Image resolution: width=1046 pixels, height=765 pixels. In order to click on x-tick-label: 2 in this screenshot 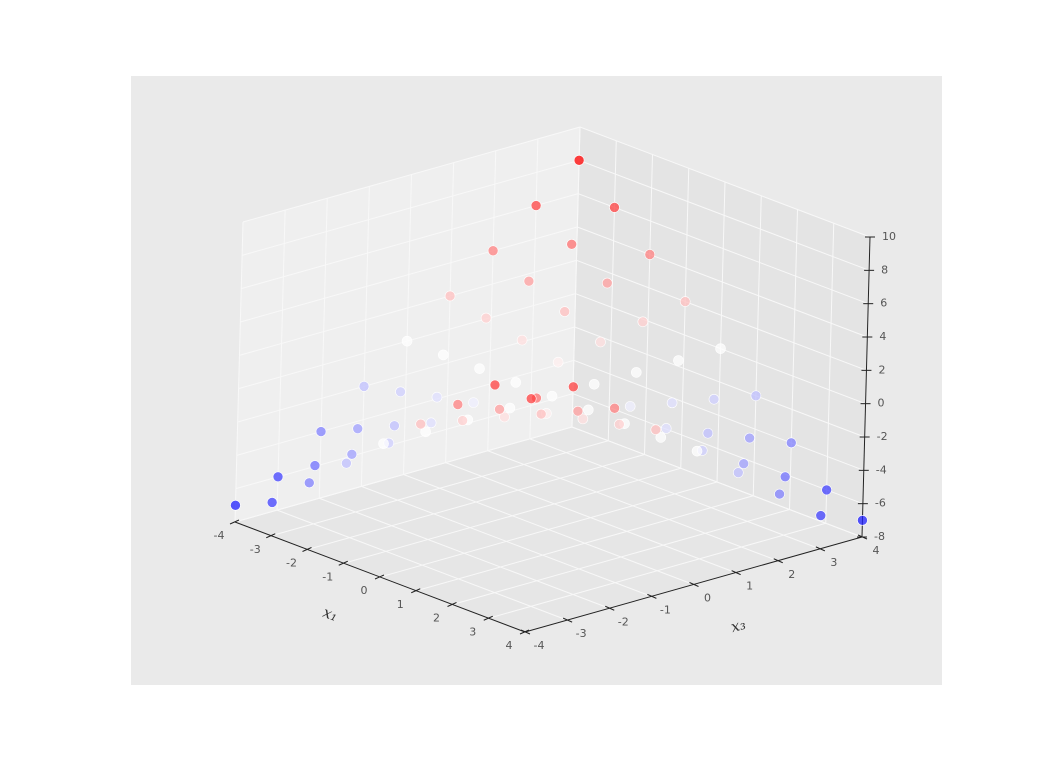, I will do `click(436, 618)`.